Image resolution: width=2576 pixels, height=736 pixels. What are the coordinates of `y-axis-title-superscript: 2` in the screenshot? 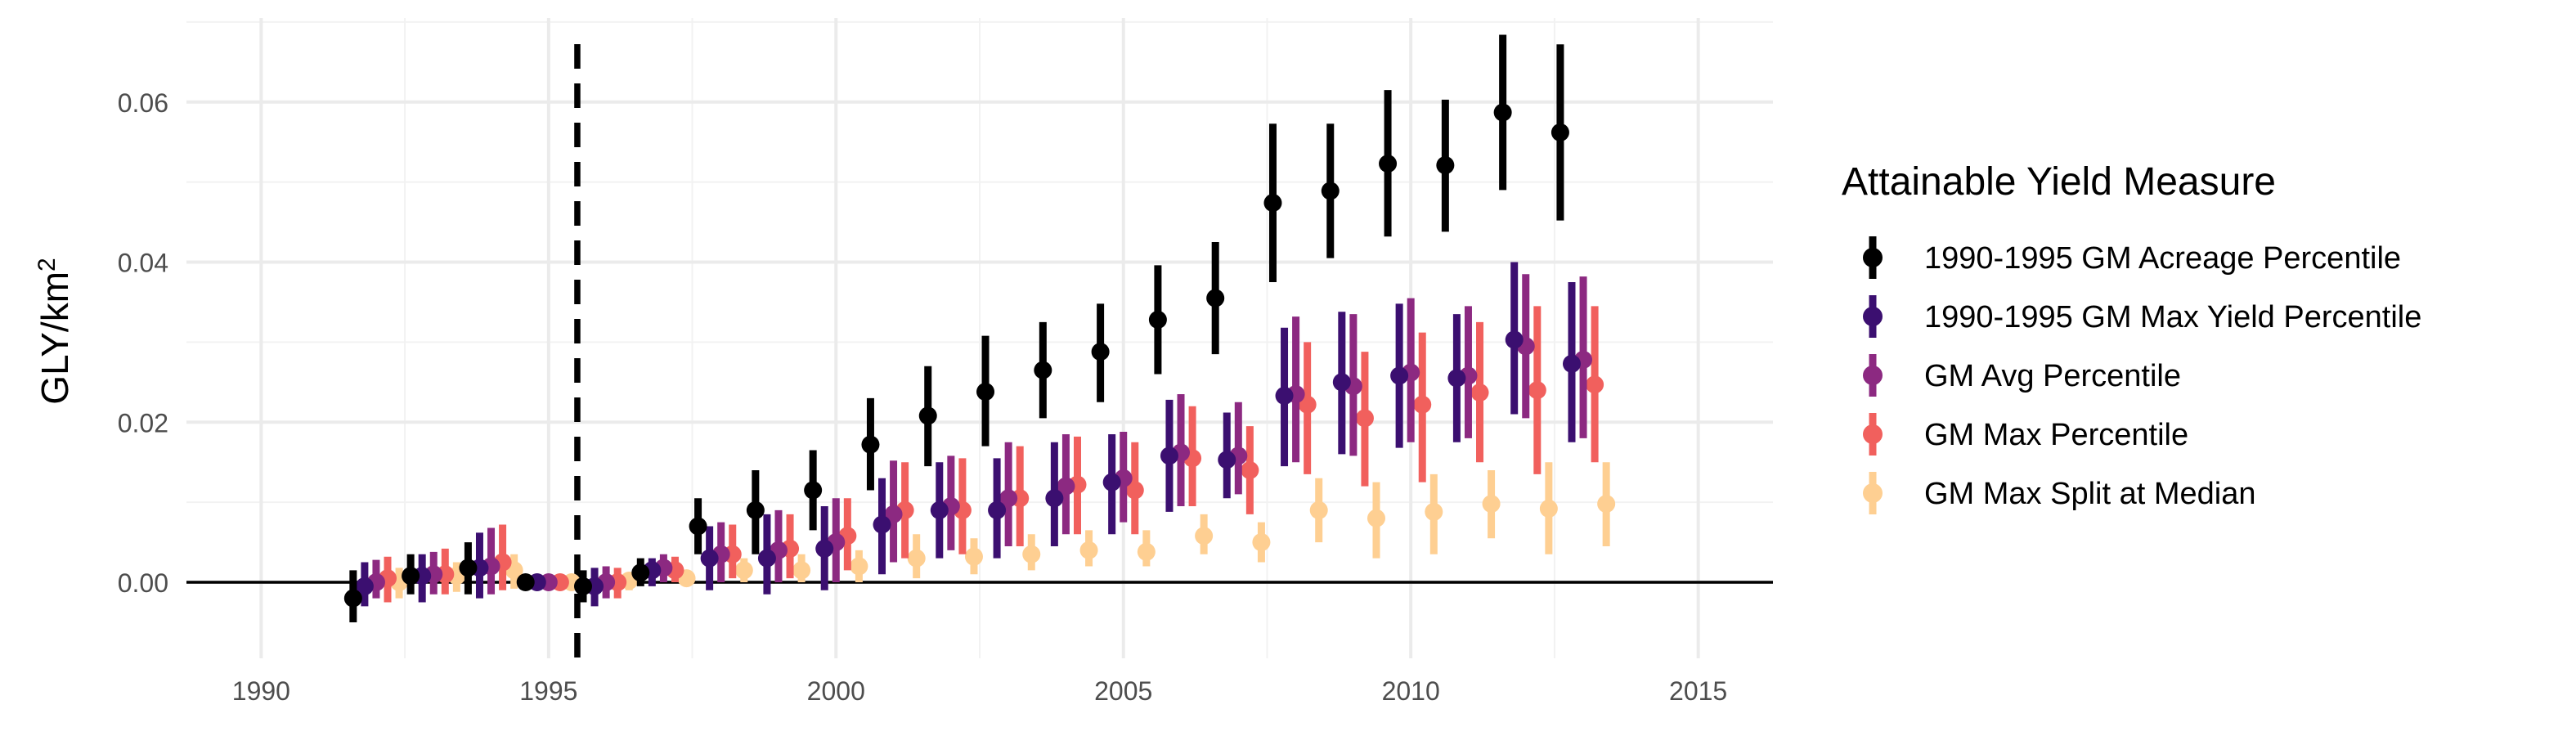 It's located at (47, 265).